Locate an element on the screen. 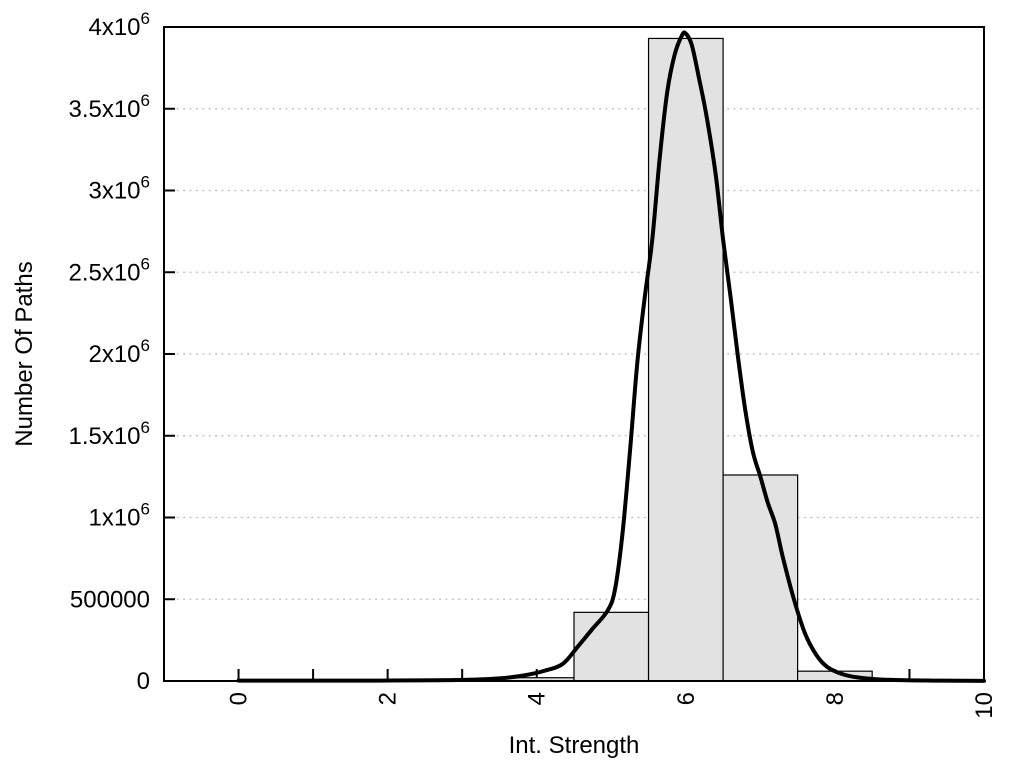 The width and height of the screenshot is (1024, 773). x-axis-title: Int. Strength is located at coordinates (574, 745).